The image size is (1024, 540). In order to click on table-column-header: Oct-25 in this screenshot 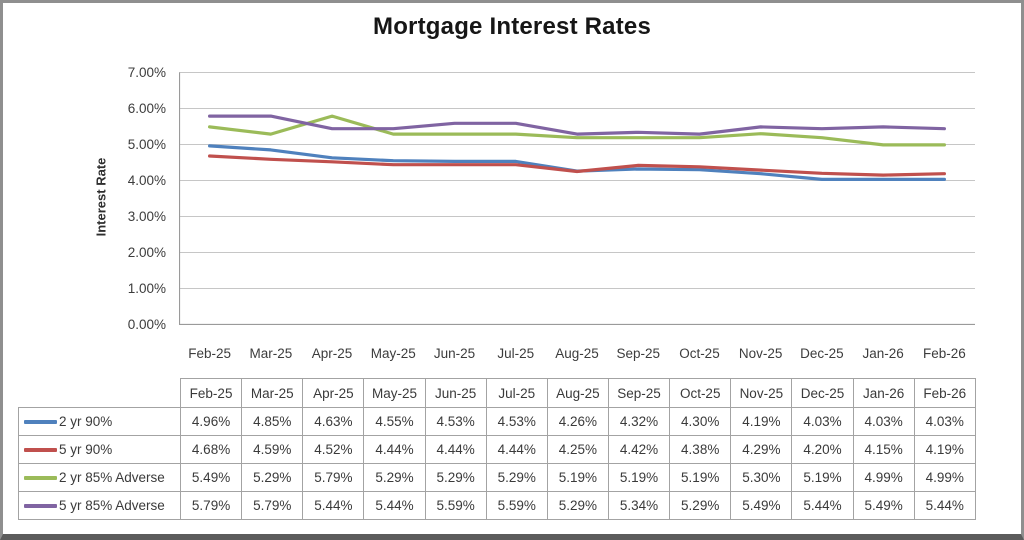, I will do `click(700, 393)`.